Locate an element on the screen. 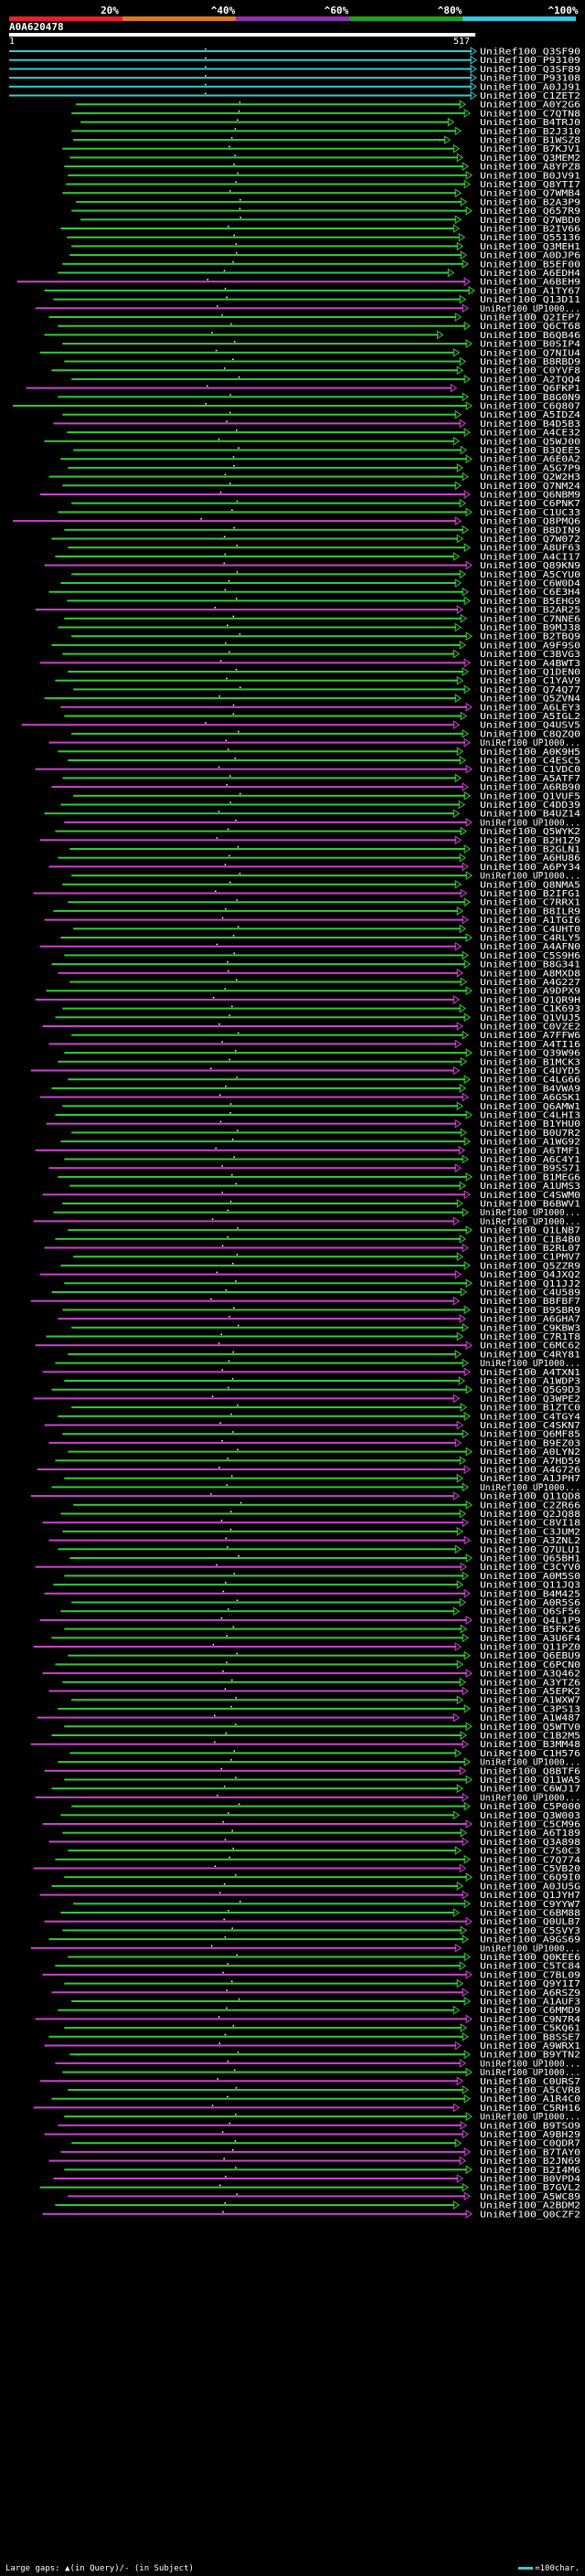  hit-row: UniRef100_C6MC62 is located at coordinates (308, 1346).